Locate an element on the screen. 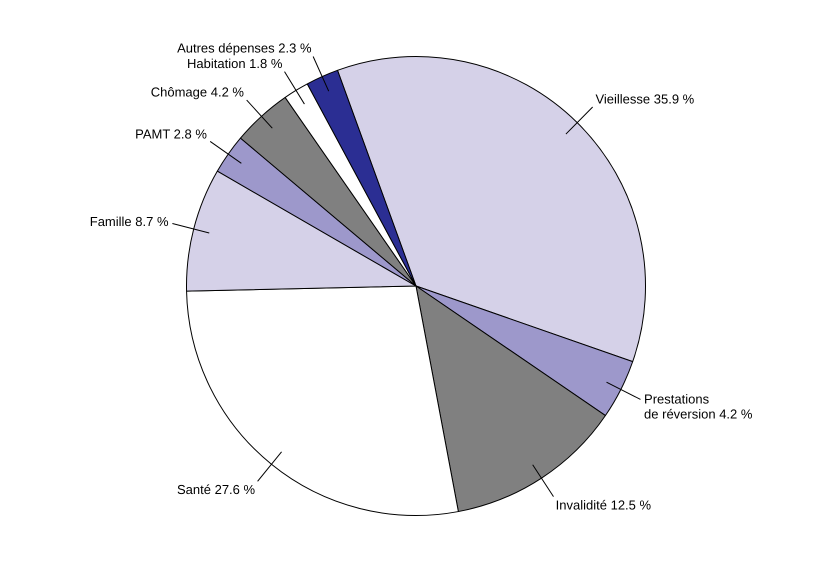 This screenshot has width=832, height=572. slice-label: Vieillesse 35.9 % is located at coordinates (645, 99).